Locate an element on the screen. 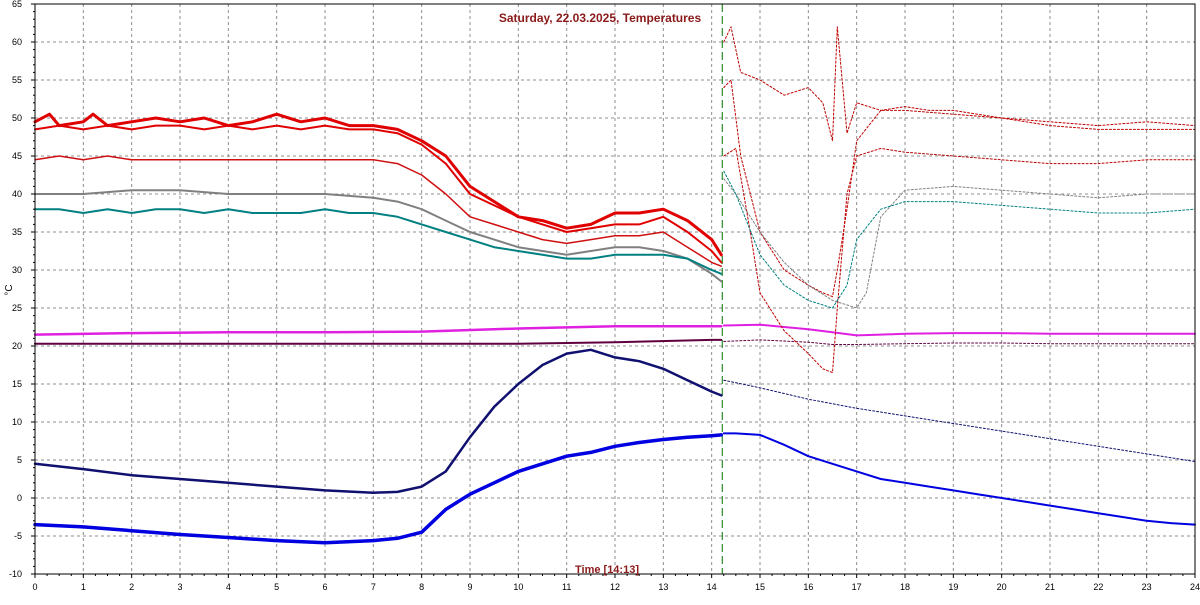  x-tick-label: 8 is located at coordinates (421, 587).